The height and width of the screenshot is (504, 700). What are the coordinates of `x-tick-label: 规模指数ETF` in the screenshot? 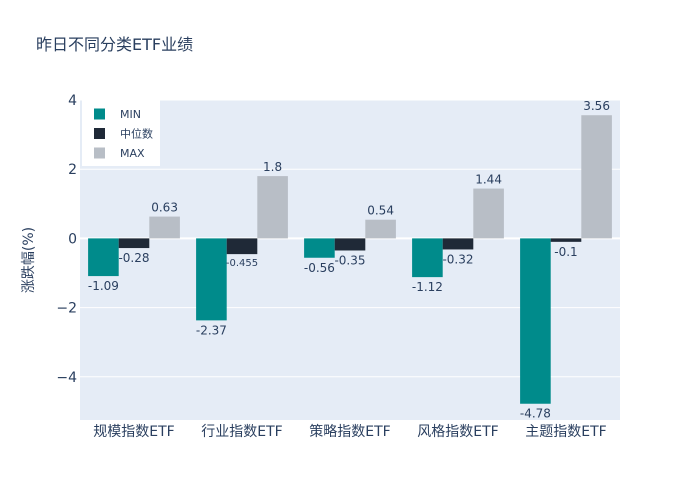 It's located at (133, 432).